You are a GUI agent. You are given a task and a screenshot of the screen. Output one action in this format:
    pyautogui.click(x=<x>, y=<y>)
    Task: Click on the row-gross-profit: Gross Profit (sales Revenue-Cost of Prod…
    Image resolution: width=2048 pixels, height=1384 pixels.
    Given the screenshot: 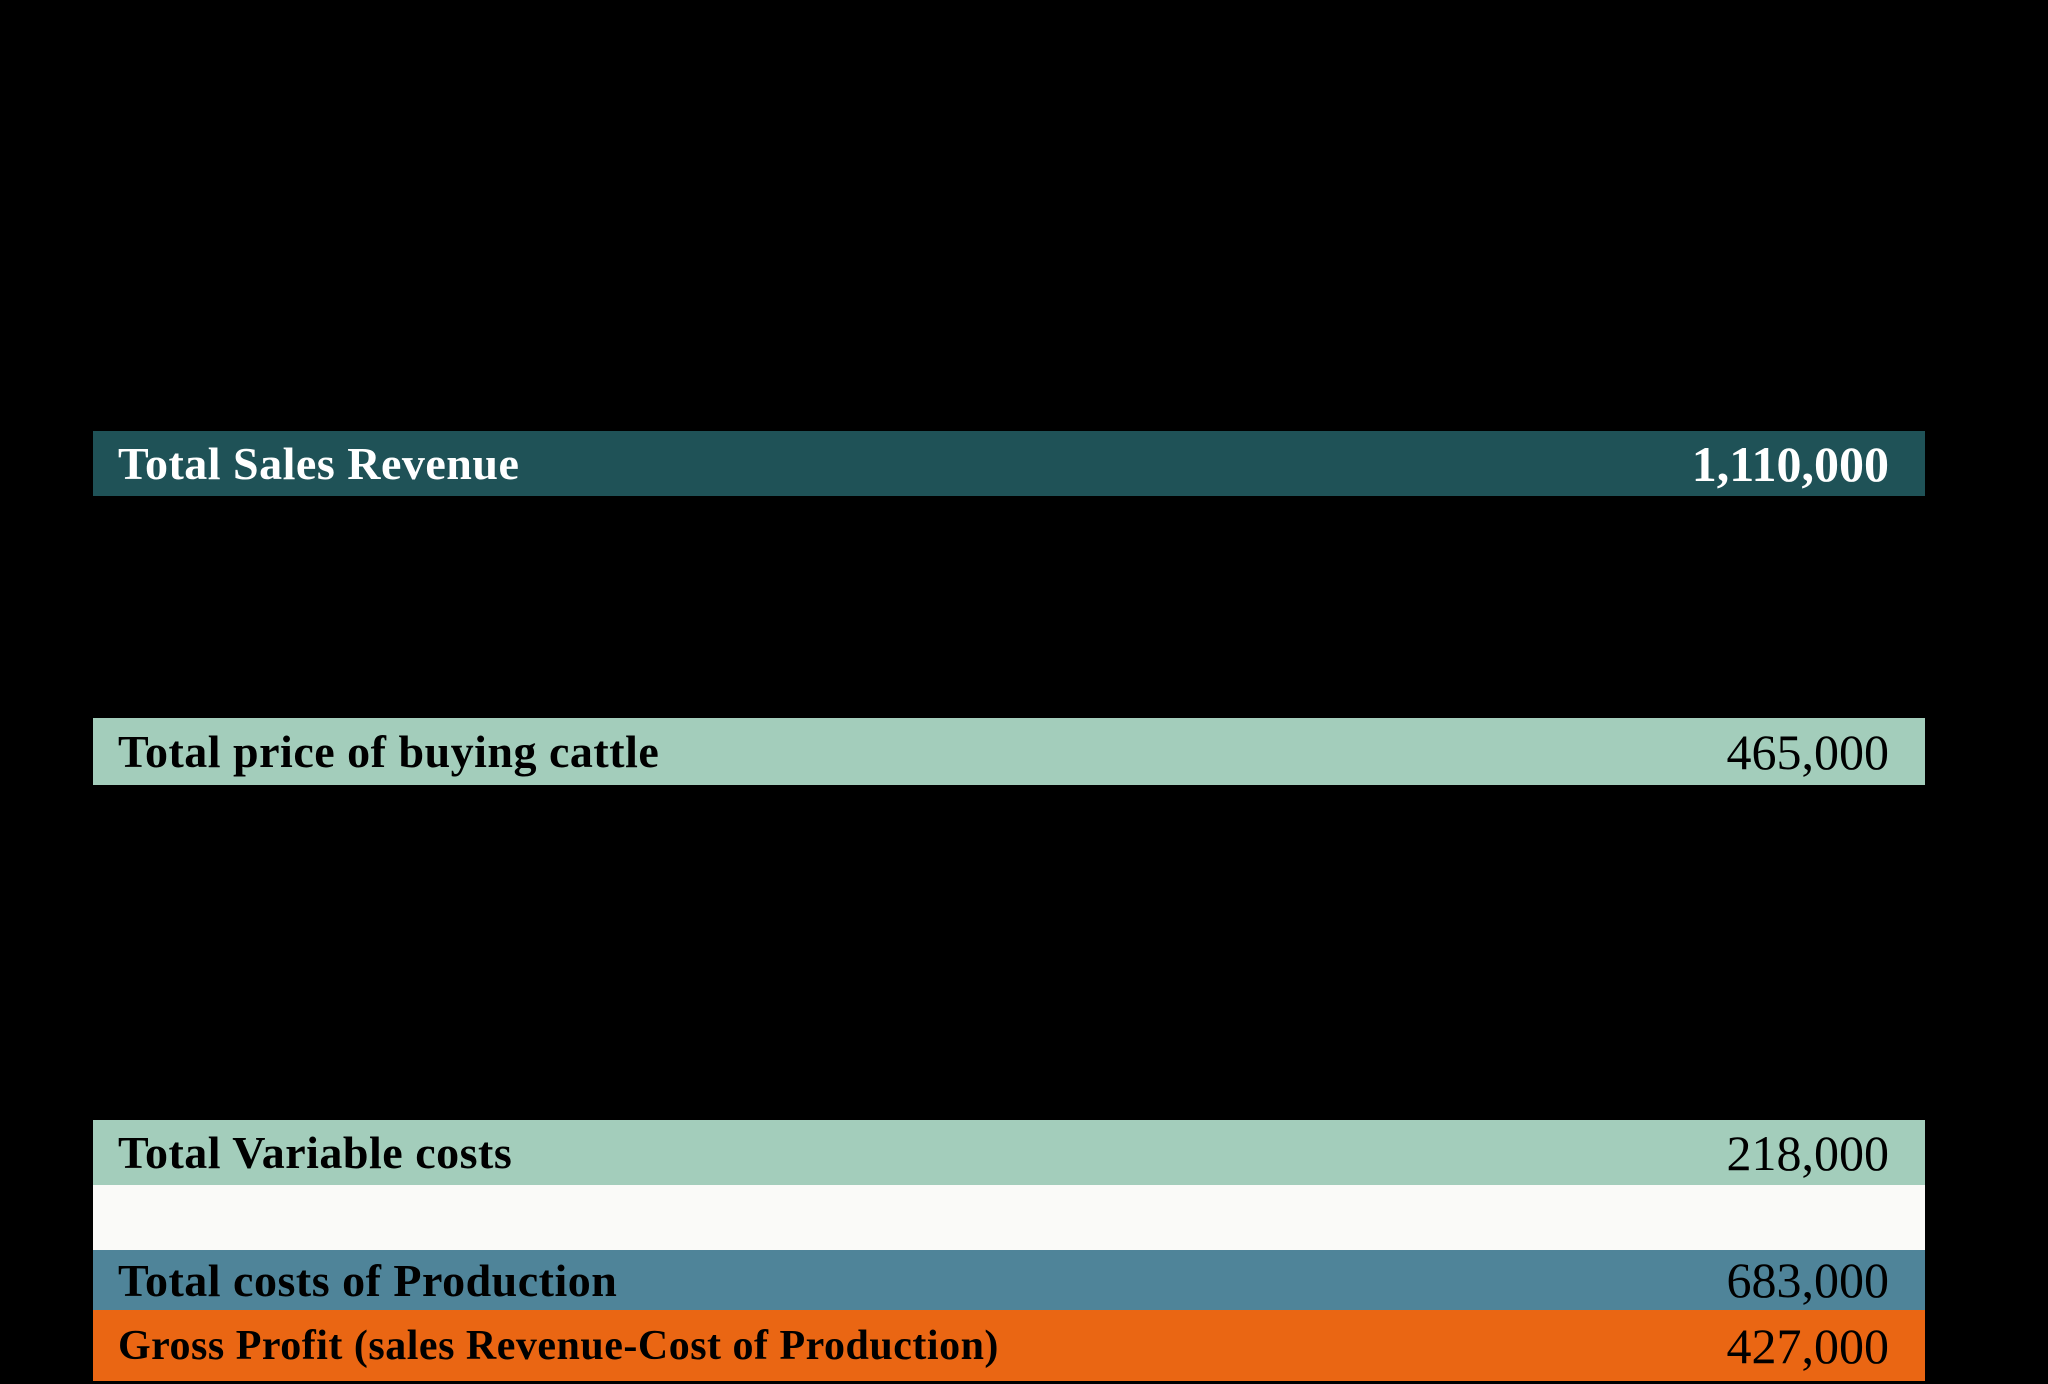 What is the action you would take?
    pyautogui.click(x=1009, y=1345)
    